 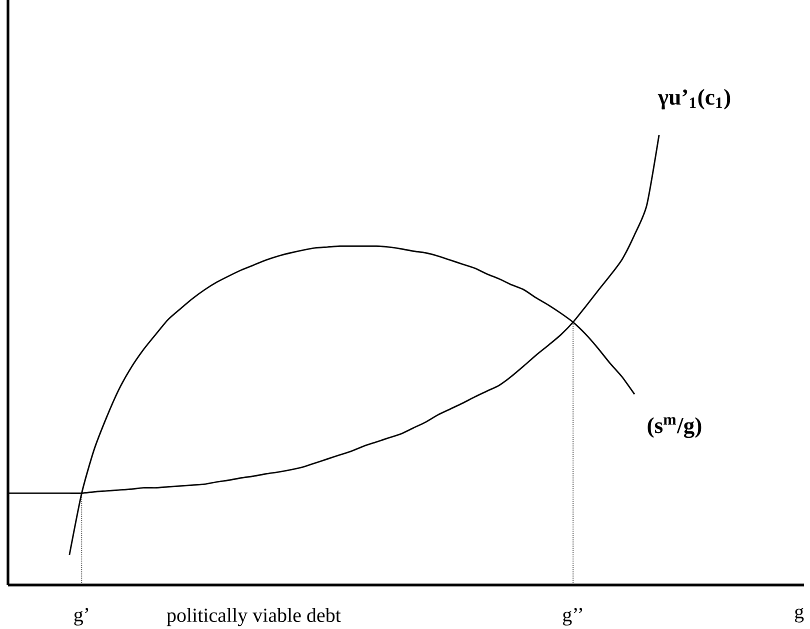 I want to click on x-tick-label: g’, so click(x=81, y=617).